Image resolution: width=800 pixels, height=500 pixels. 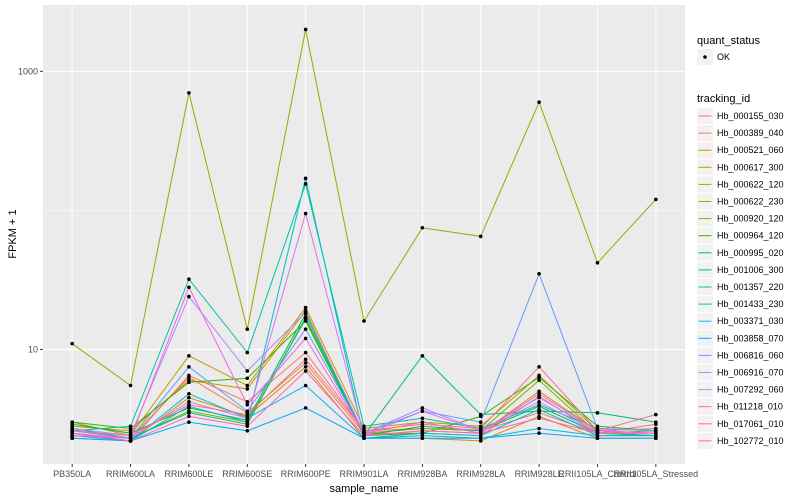 I want to click on legend-series-label: Hb_001006_300, so click(x=750, y=270).